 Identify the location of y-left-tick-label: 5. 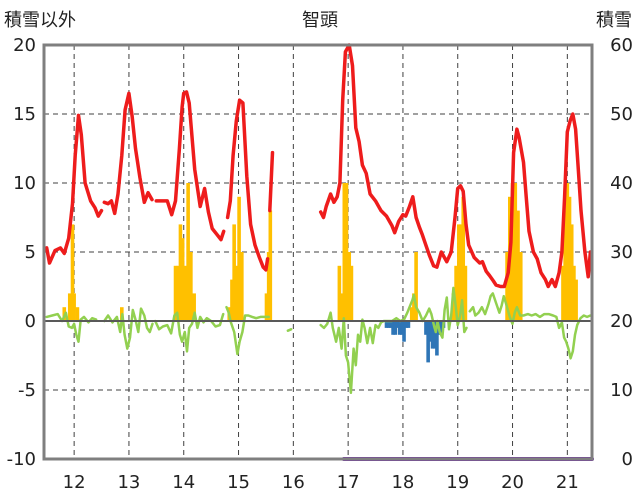
(30, 252).